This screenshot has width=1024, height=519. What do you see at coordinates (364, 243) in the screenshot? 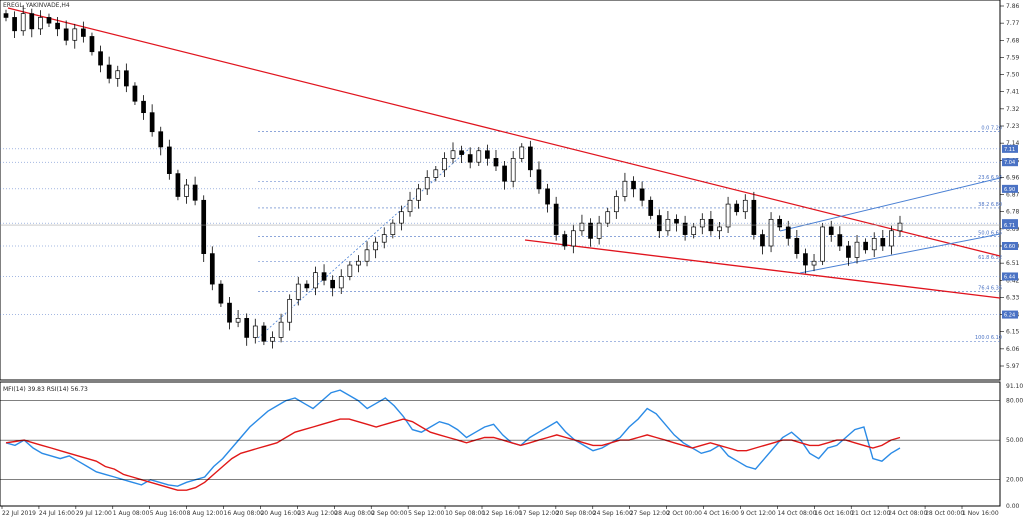
I see `fib-swing-line` at bounding box center [364, 243].